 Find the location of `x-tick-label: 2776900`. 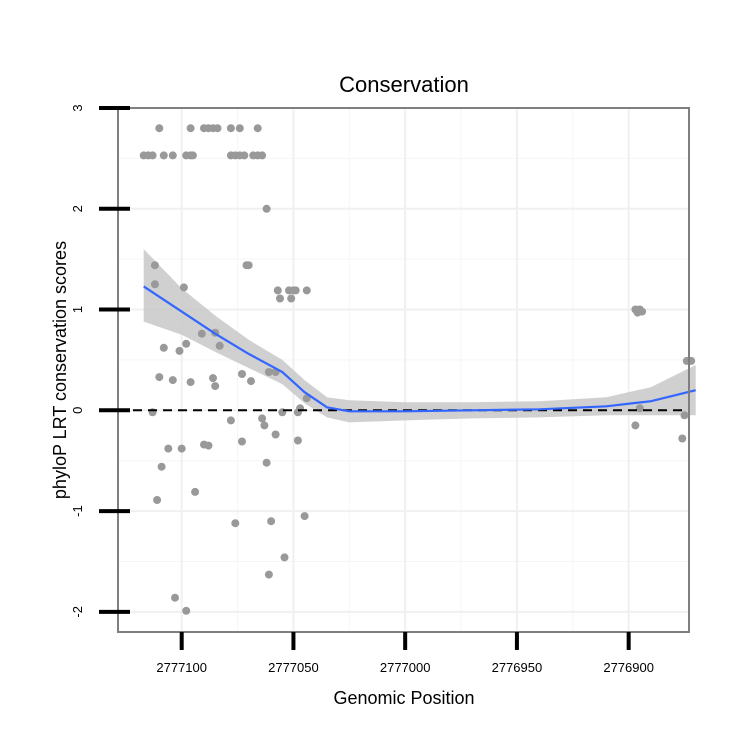

x-tick-label: 2776900 is located at coordinates (628, 667).